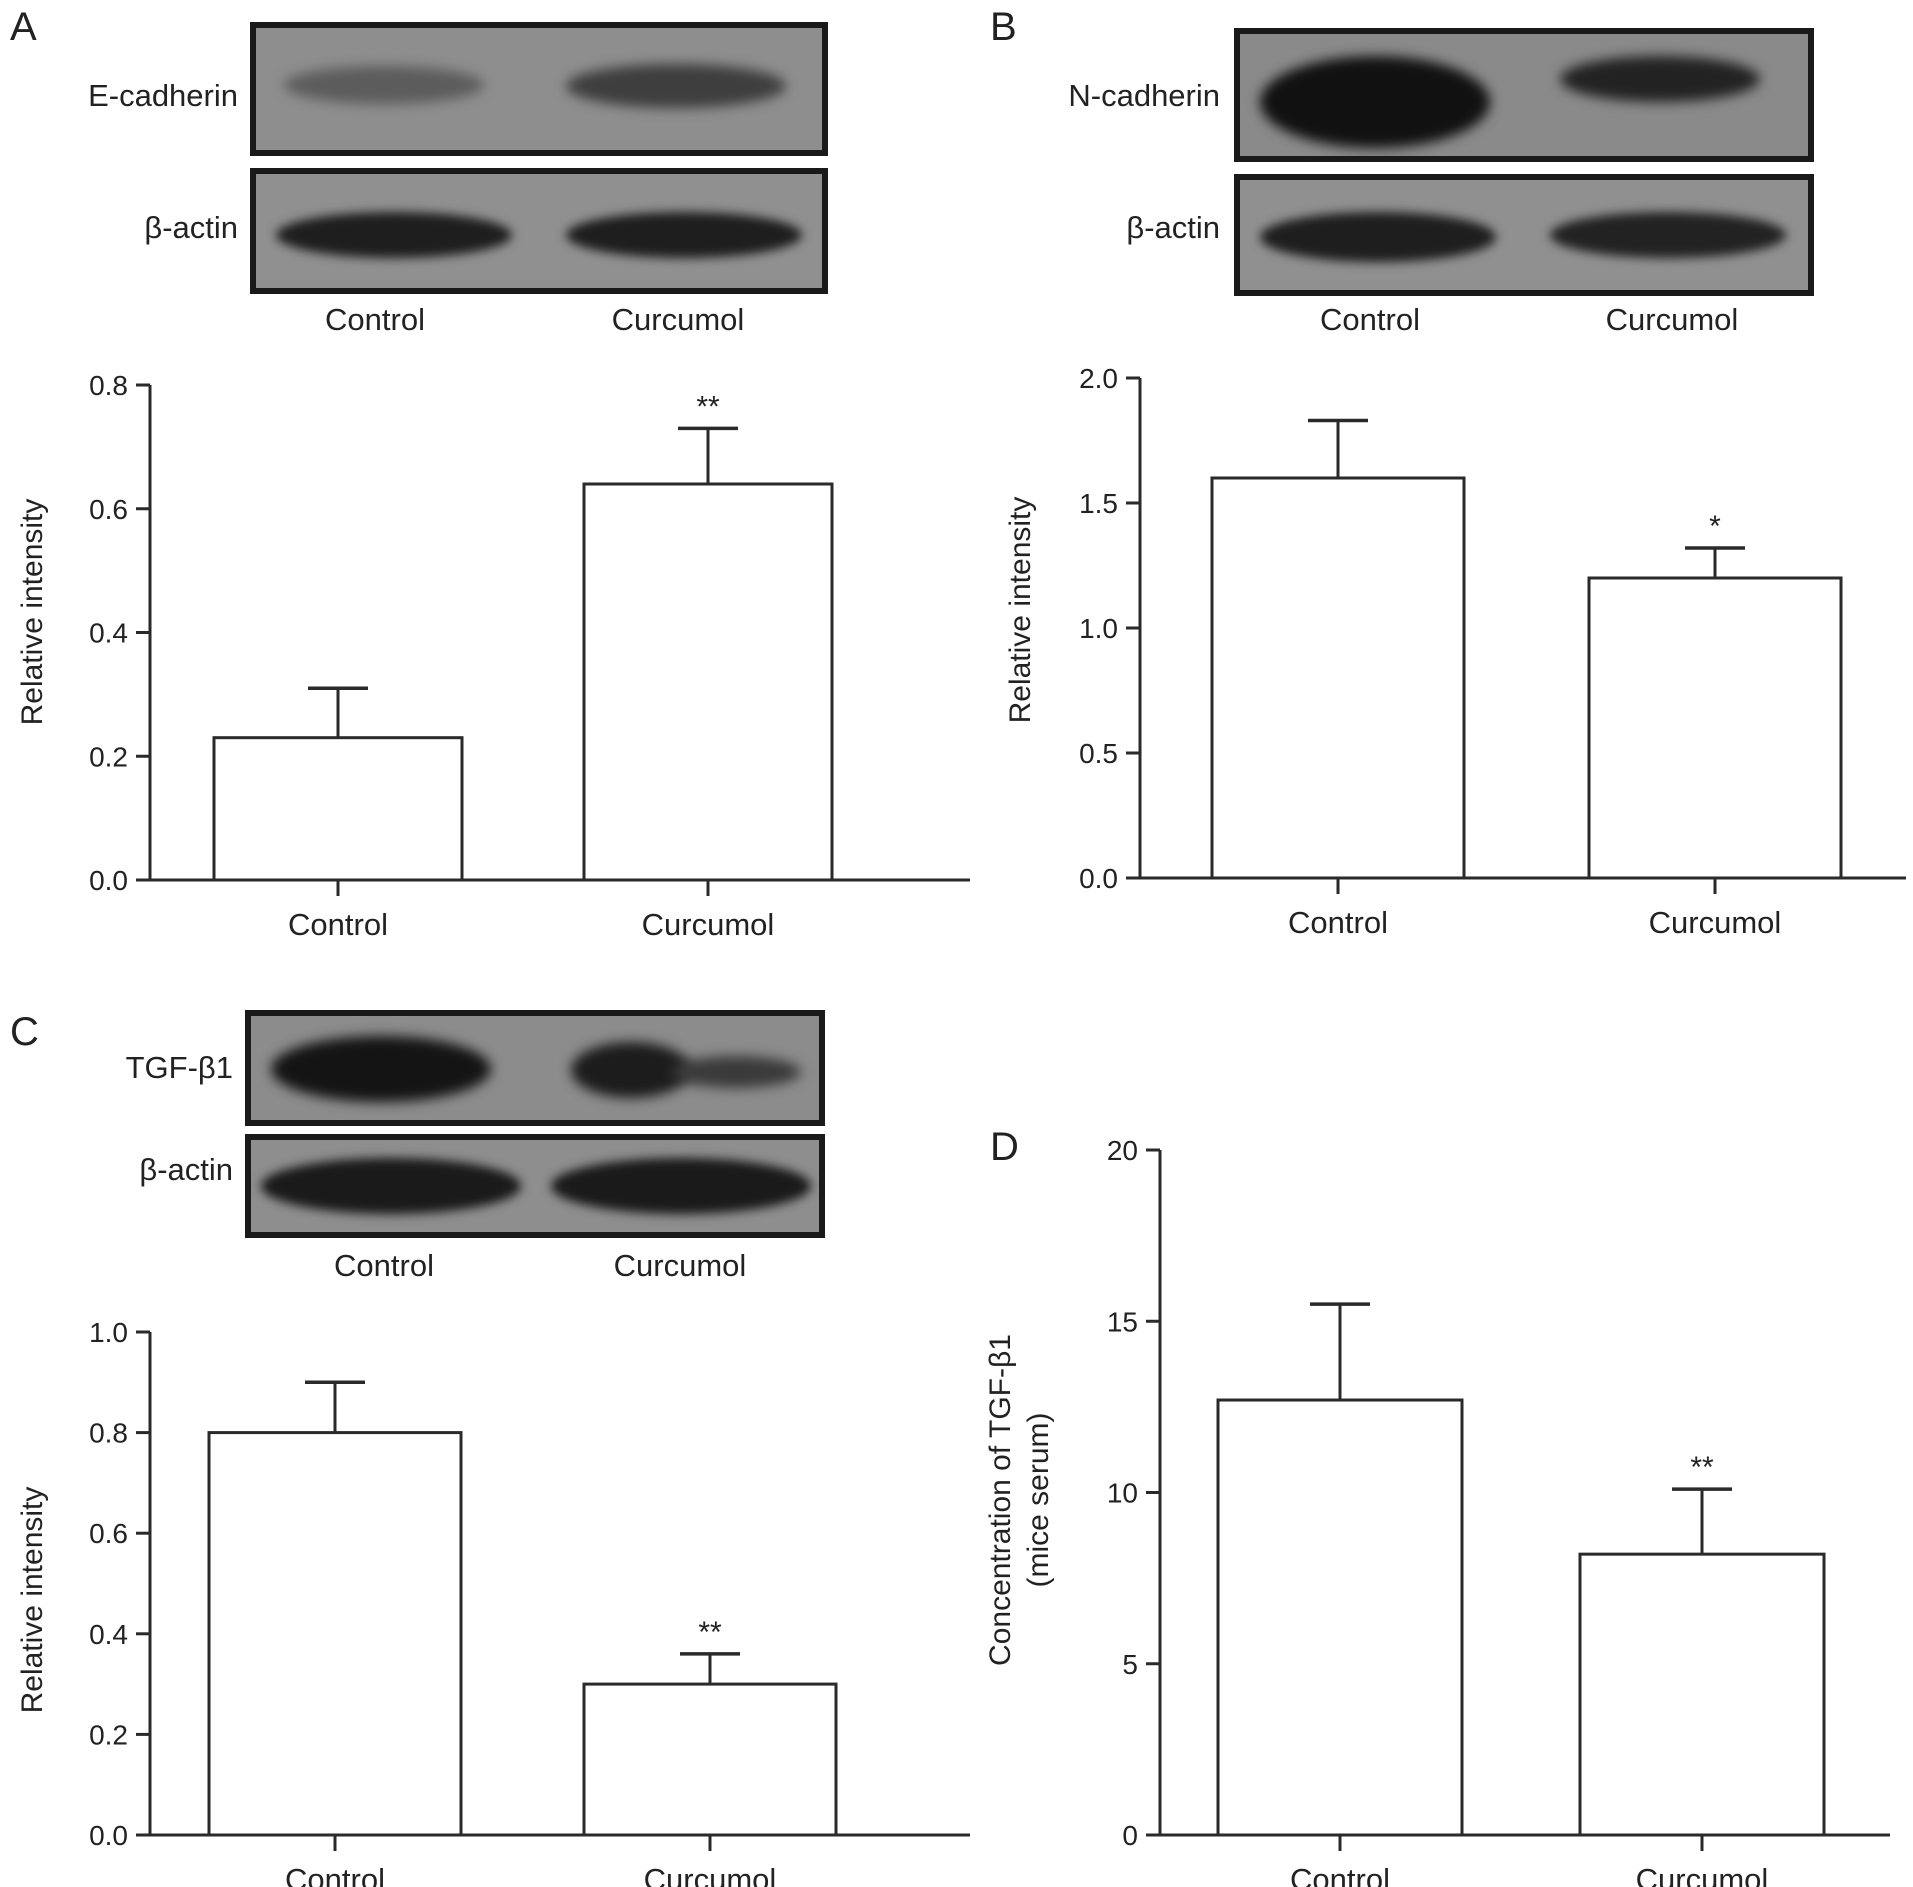  What do you see at coordinates (1130, 1664) in the screenshot?
I see `y-tick-label: 5` at bounding box center [1130, 1664].